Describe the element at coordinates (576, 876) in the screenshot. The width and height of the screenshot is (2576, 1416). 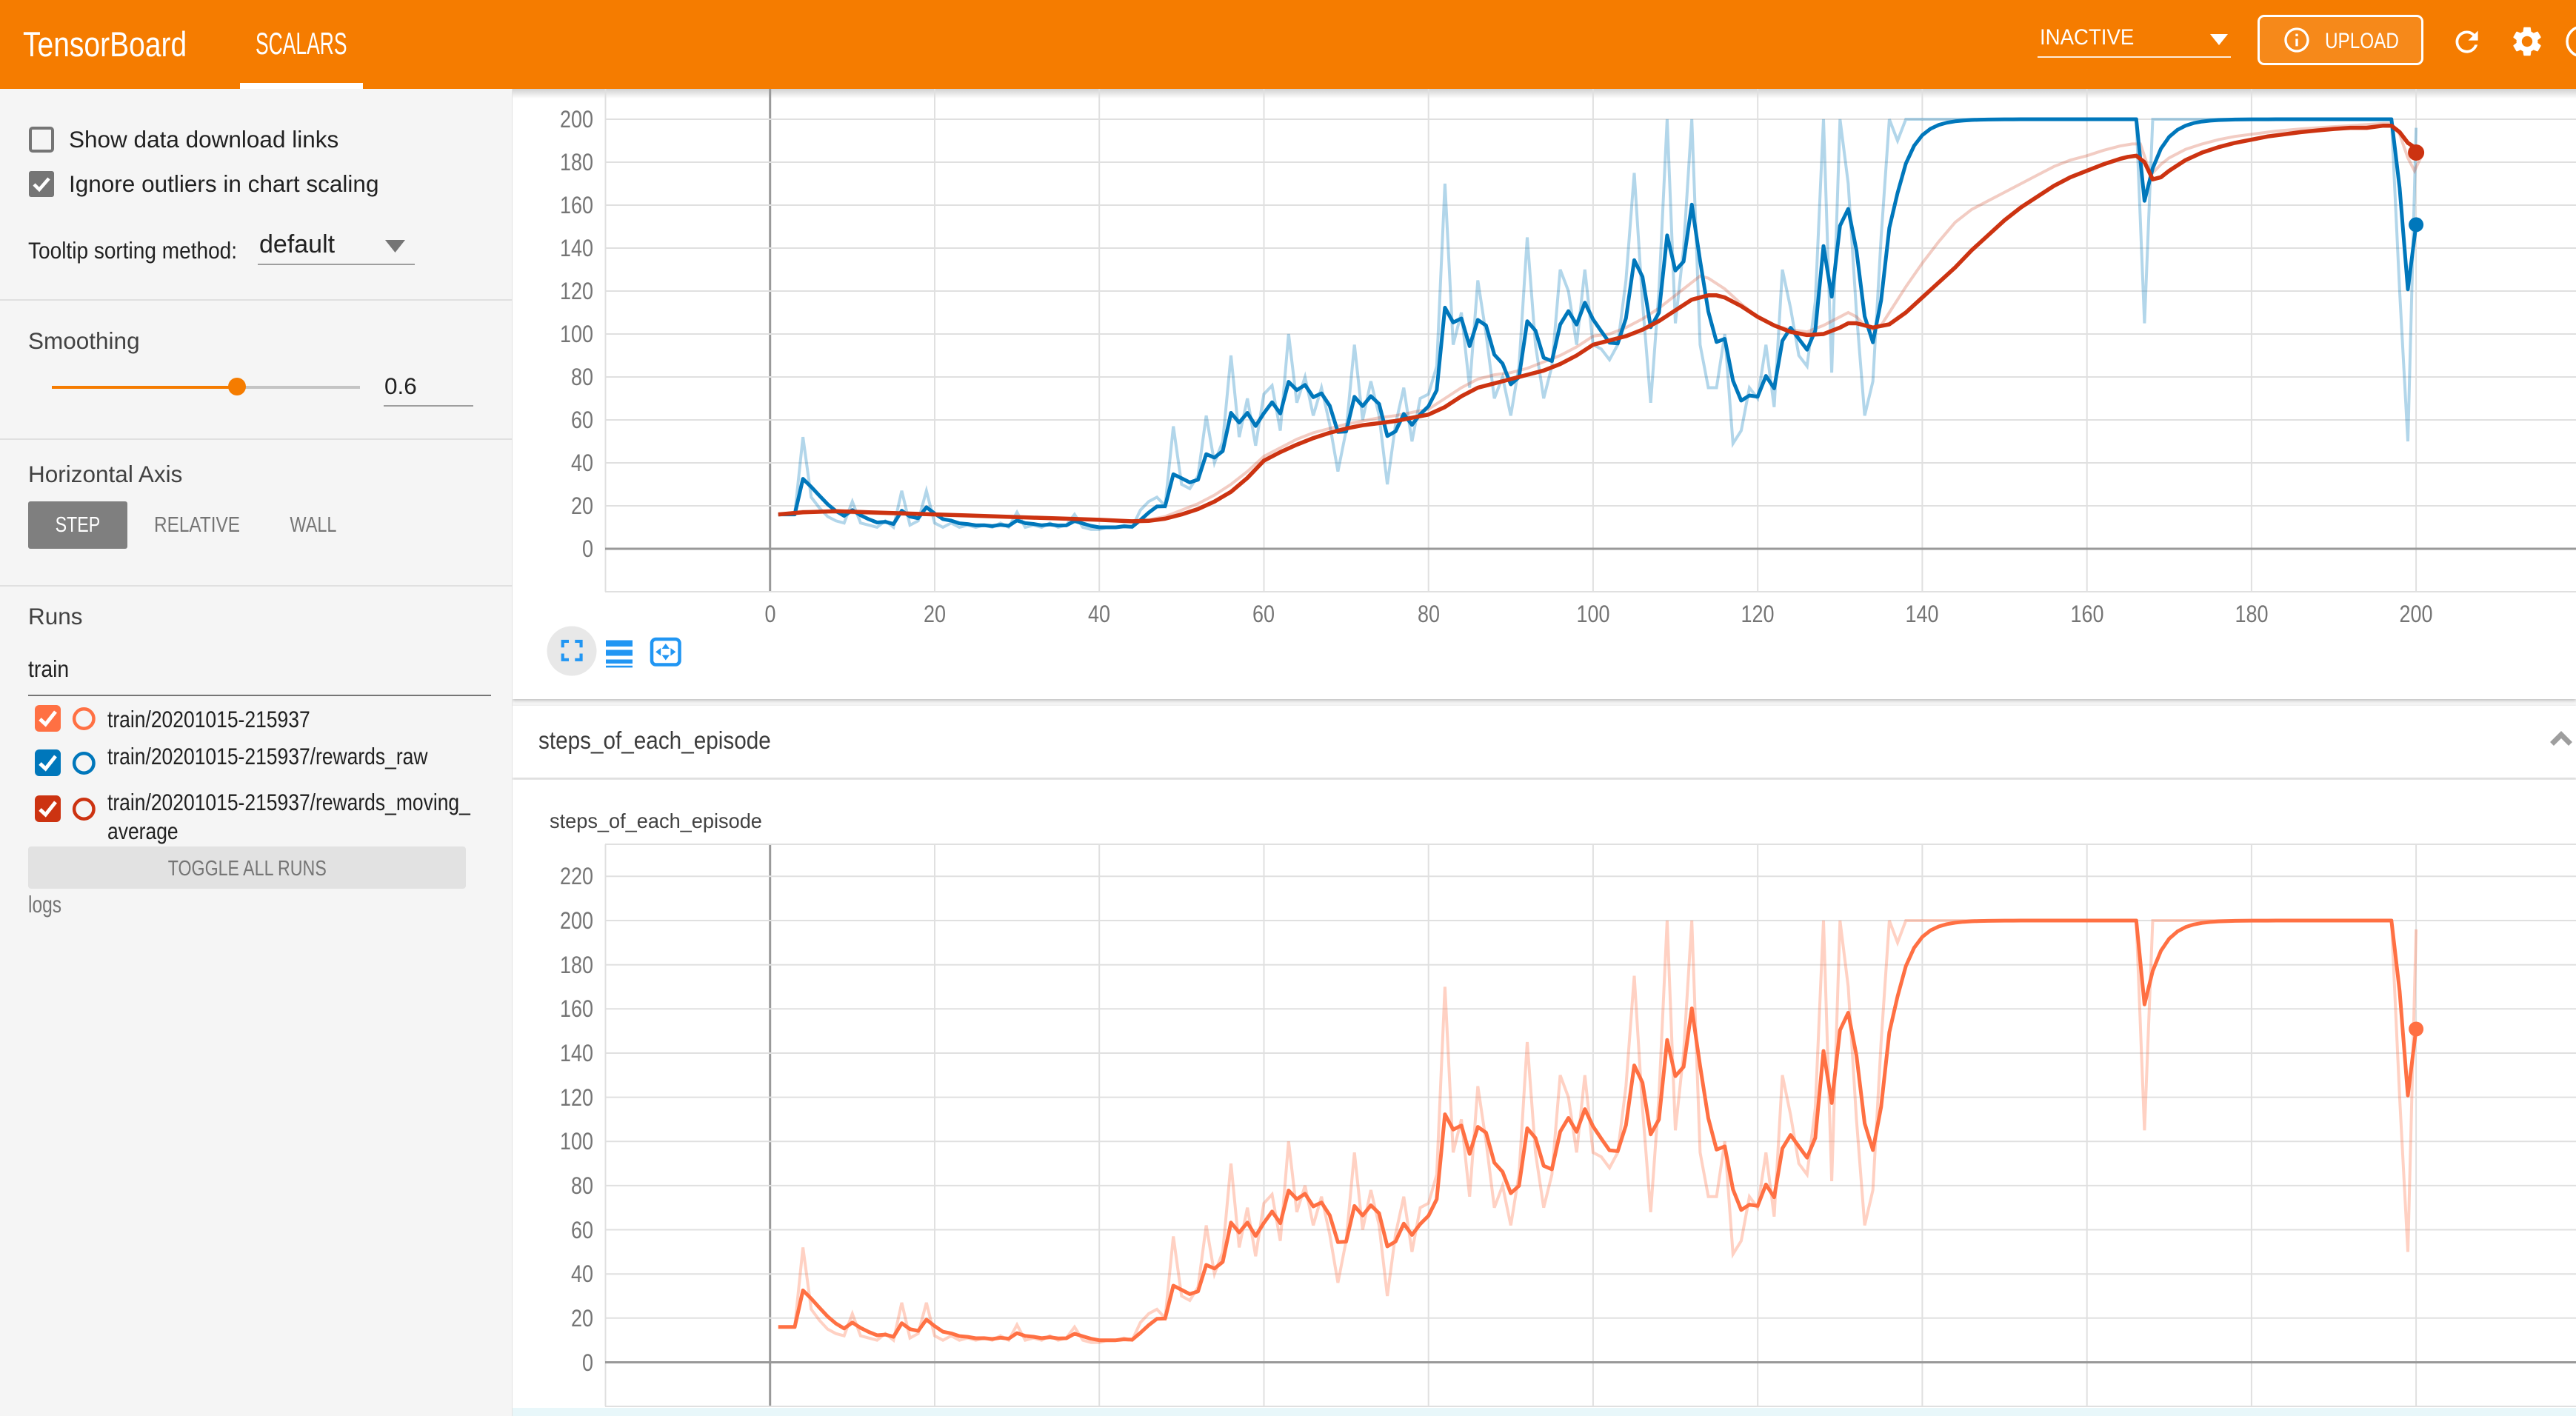
I see `svg-text: 220` at that location.